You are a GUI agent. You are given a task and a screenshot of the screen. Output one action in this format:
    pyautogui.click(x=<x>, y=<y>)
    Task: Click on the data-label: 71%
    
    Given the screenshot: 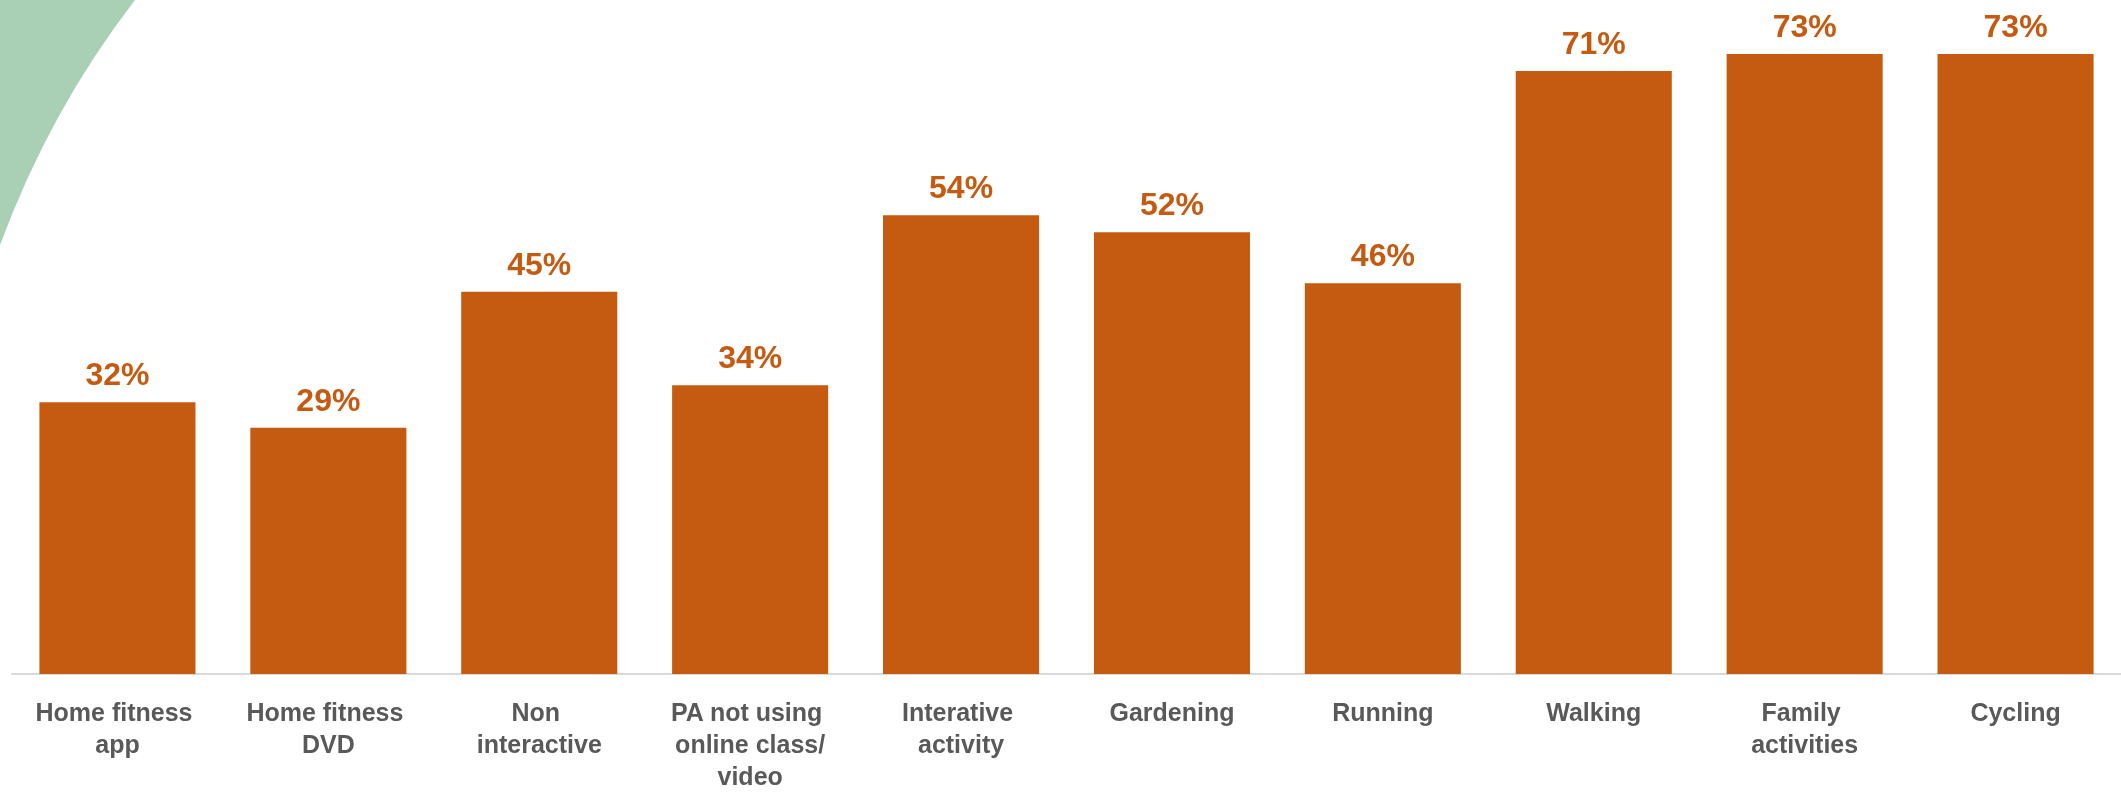 What is the action you would take?
    pyautogui.click(x=1593, y=42)
    